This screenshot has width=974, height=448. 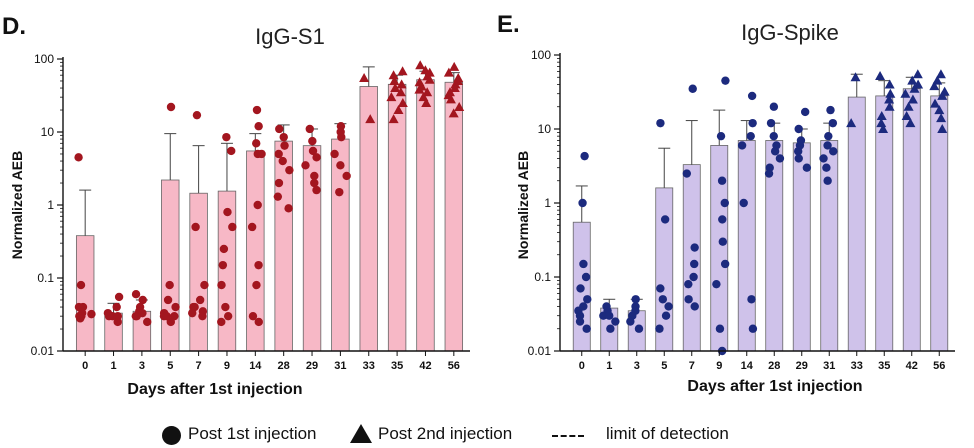 I want to click on legend-post1-label: Post 1st injection, so click(x=252, y=433).